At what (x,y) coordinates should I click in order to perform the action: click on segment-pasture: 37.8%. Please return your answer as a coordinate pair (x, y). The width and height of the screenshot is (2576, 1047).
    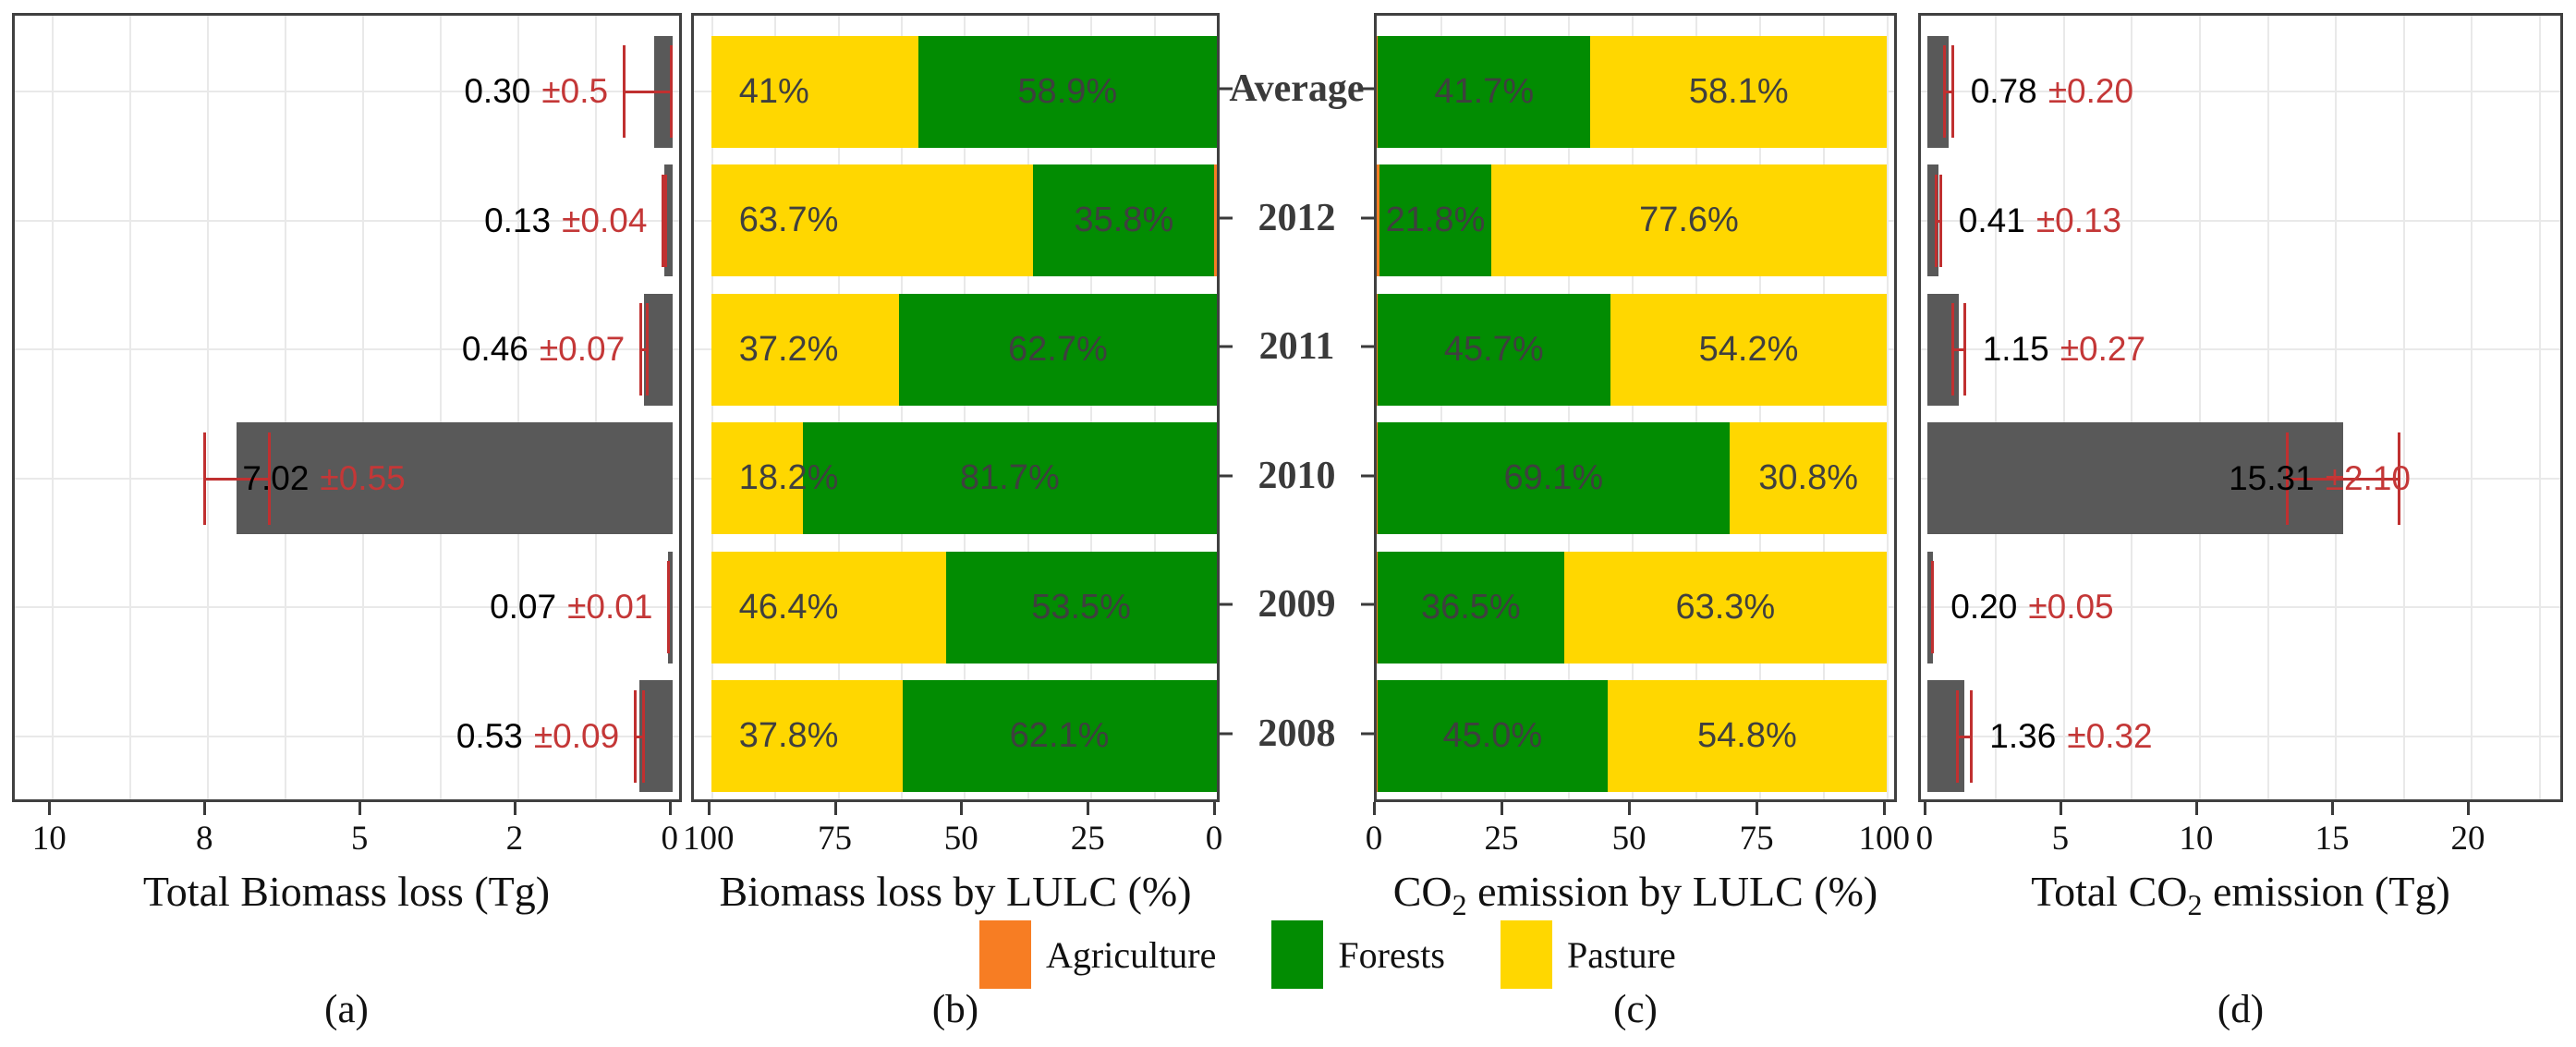
    Looking at the image, I should click on (807, 736).